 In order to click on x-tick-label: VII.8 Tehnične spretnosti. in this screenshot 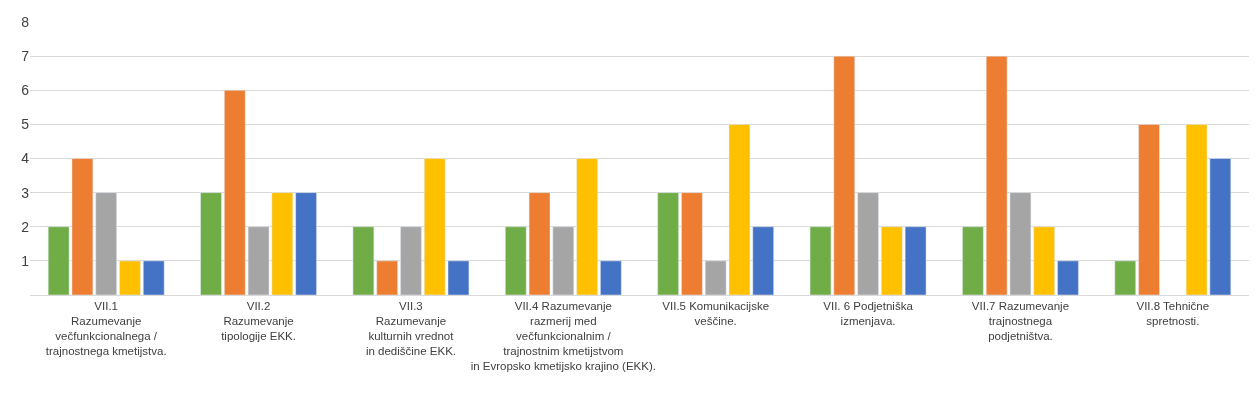, I will do `click(1173, 313)`.